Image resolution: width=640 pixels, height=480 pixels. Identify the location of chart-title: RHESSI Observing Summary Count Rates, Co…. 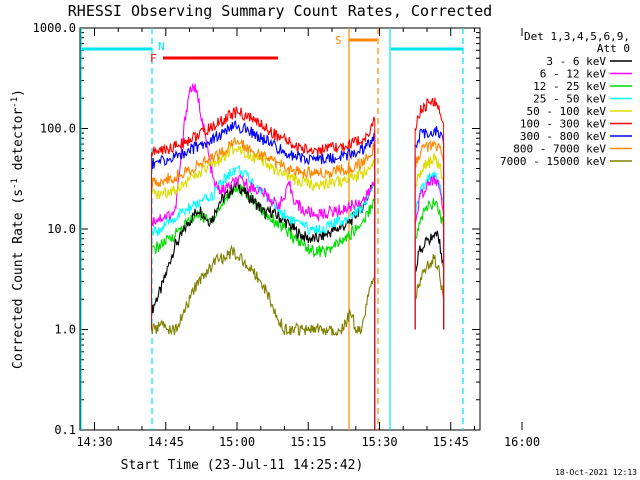
(280, 11).